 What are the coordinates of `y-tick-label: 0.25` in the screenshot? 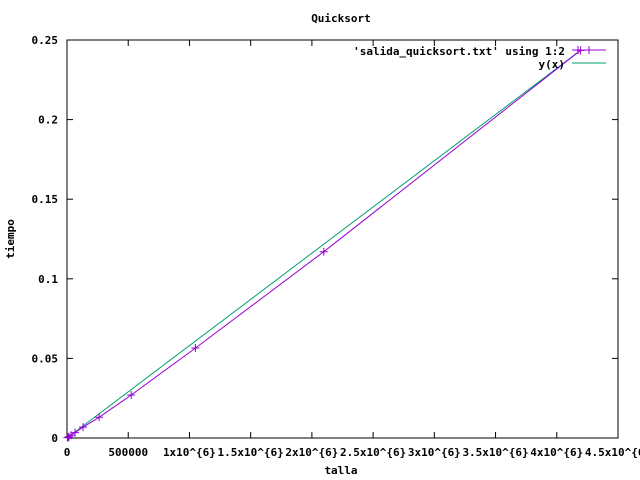 It's located at (45, 40).